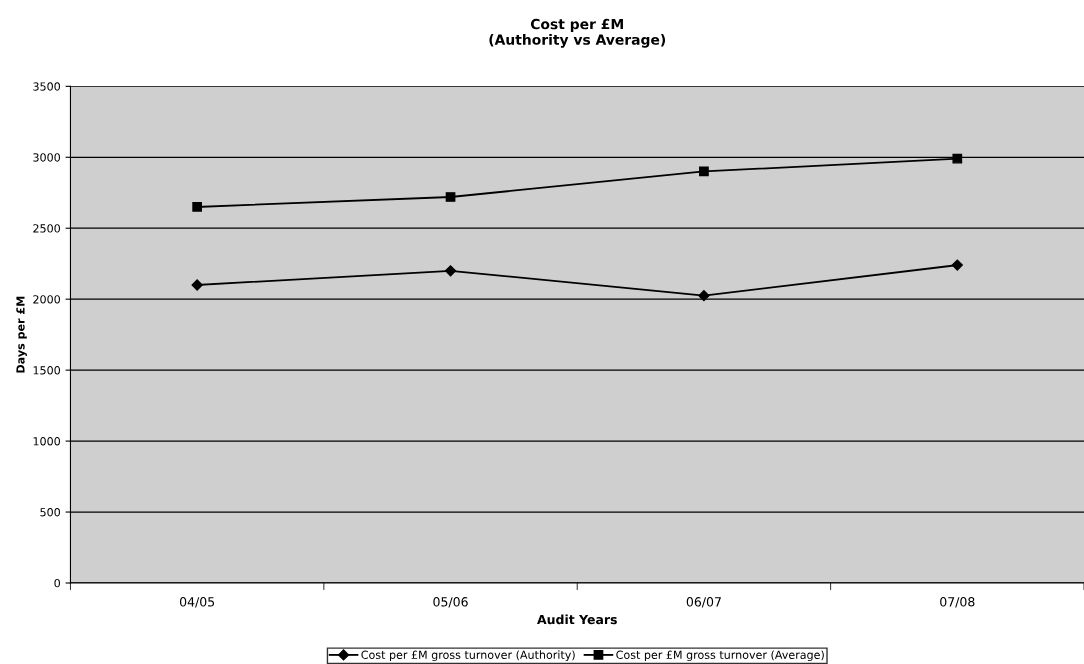 The image size is (1084, 664). What do you see at coordinates (46, 86) in the screenshot?
I see `y-tick-label: 3500` at bounding box center [46, 86].